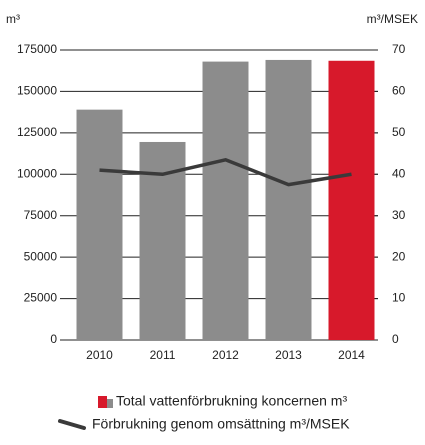 This screenshot has height=445, width=425. I want to click on y-tick-label: 25000, so click(41, 298).